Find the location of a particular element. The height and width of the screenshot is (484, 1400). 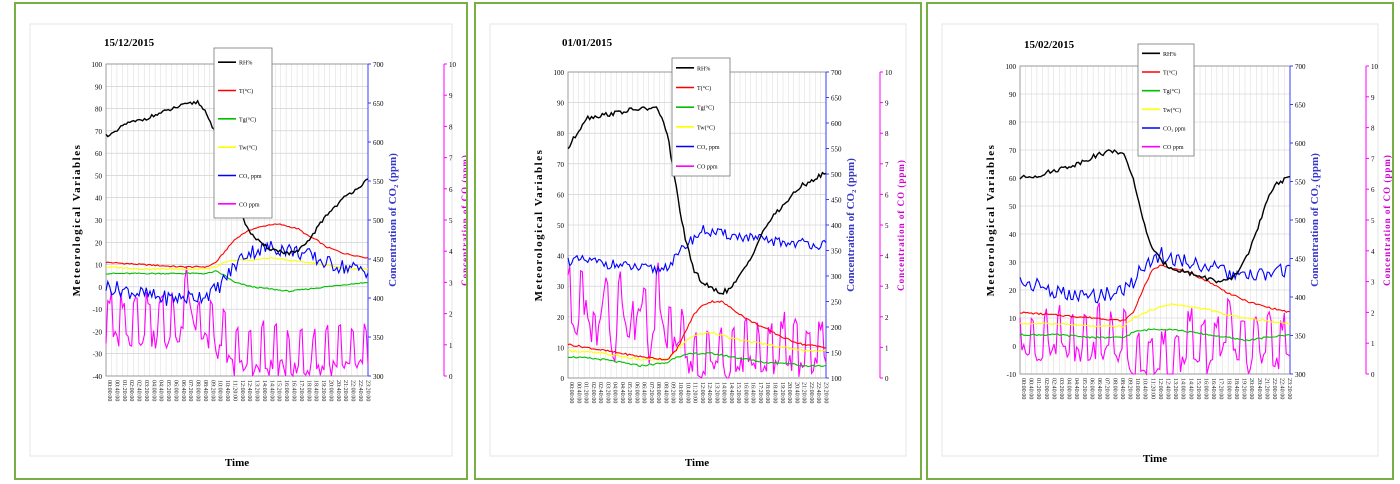

left-tick-label: -30 is located at coordinates (98, 355).